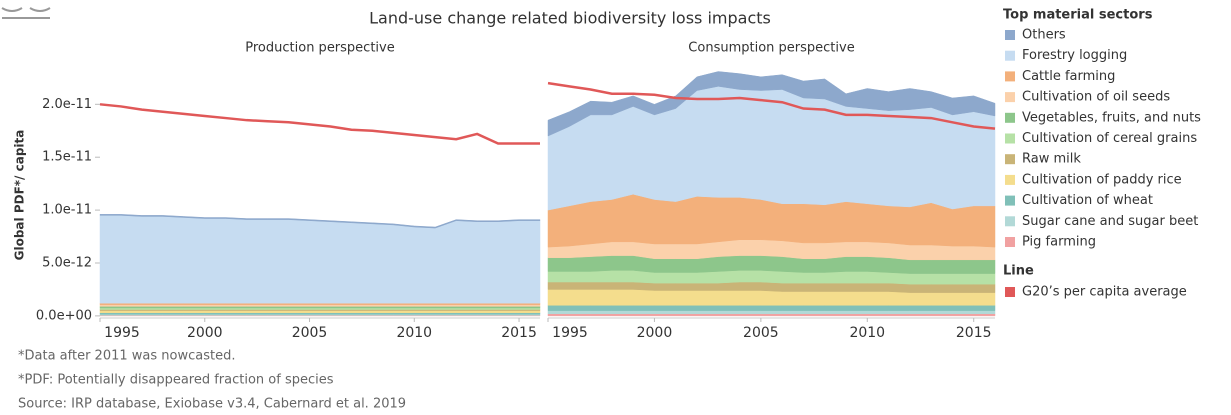  I want to click on legend-label: Others, so click(1044, 35).